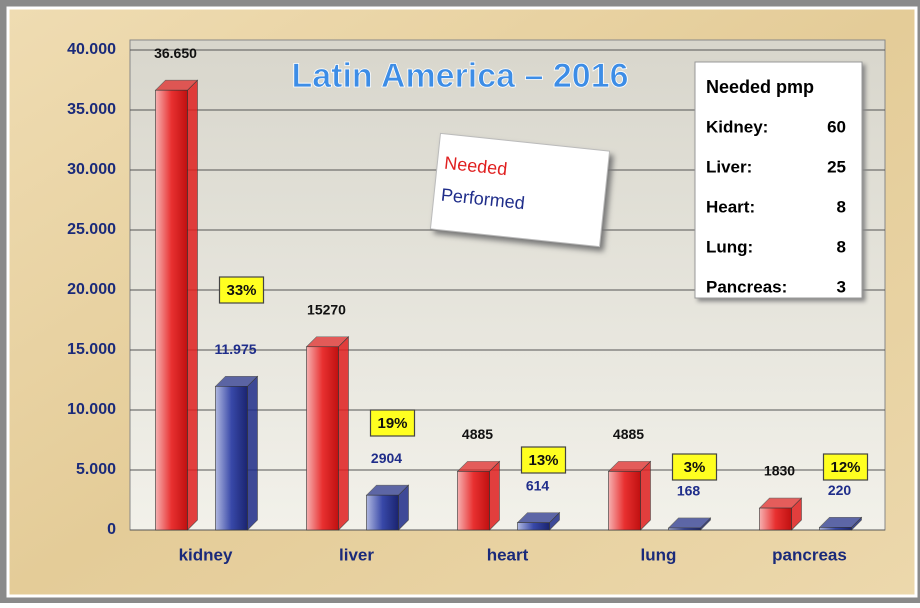 This screenshot has height=608, width=920. I want to click on annotation: 19%, so click(392, 423).